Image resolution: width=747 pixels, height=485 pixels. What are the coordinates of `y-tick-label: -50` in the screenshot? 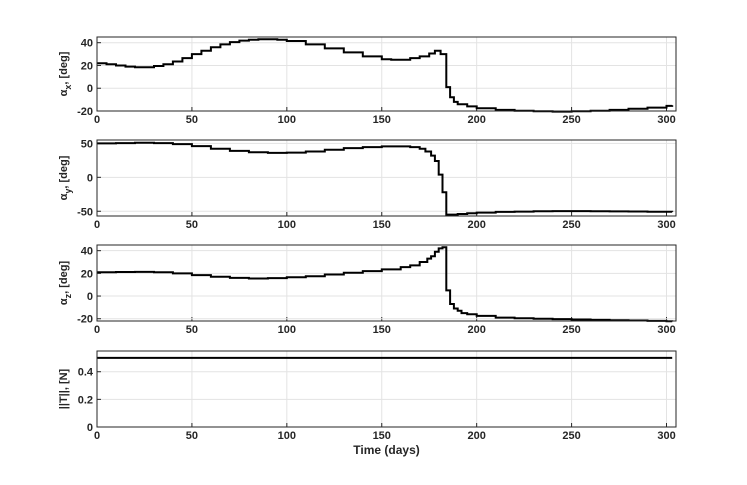 It's located at (85, 212).